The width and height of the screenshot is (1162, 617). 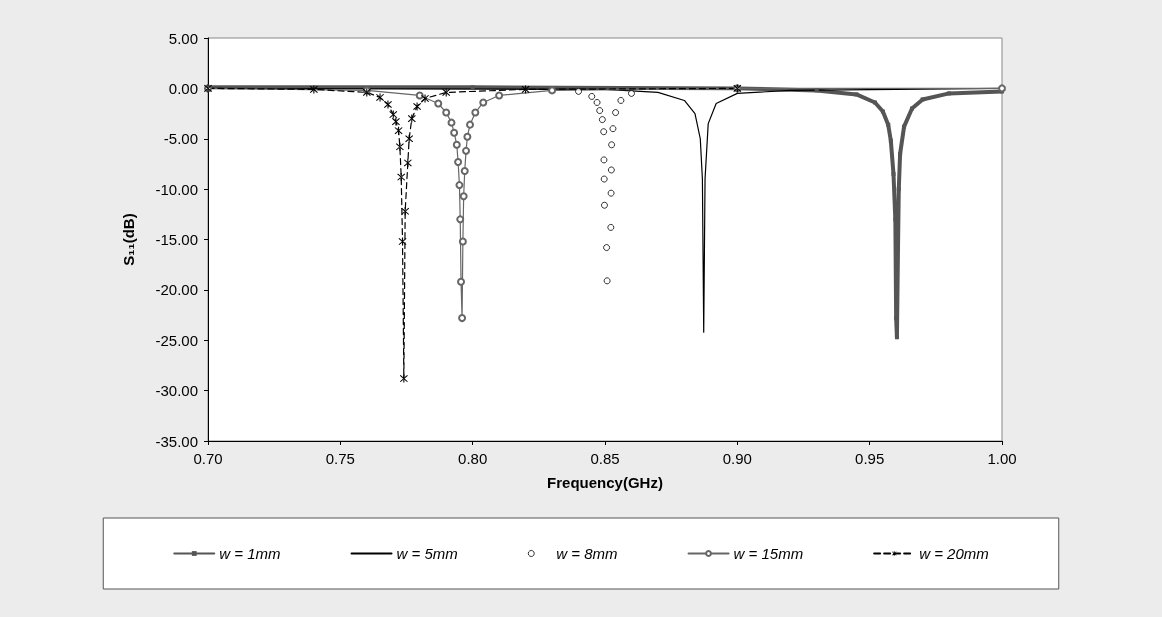 I want to click on y-tick-label: -30.00, so click(x=176, y=391).